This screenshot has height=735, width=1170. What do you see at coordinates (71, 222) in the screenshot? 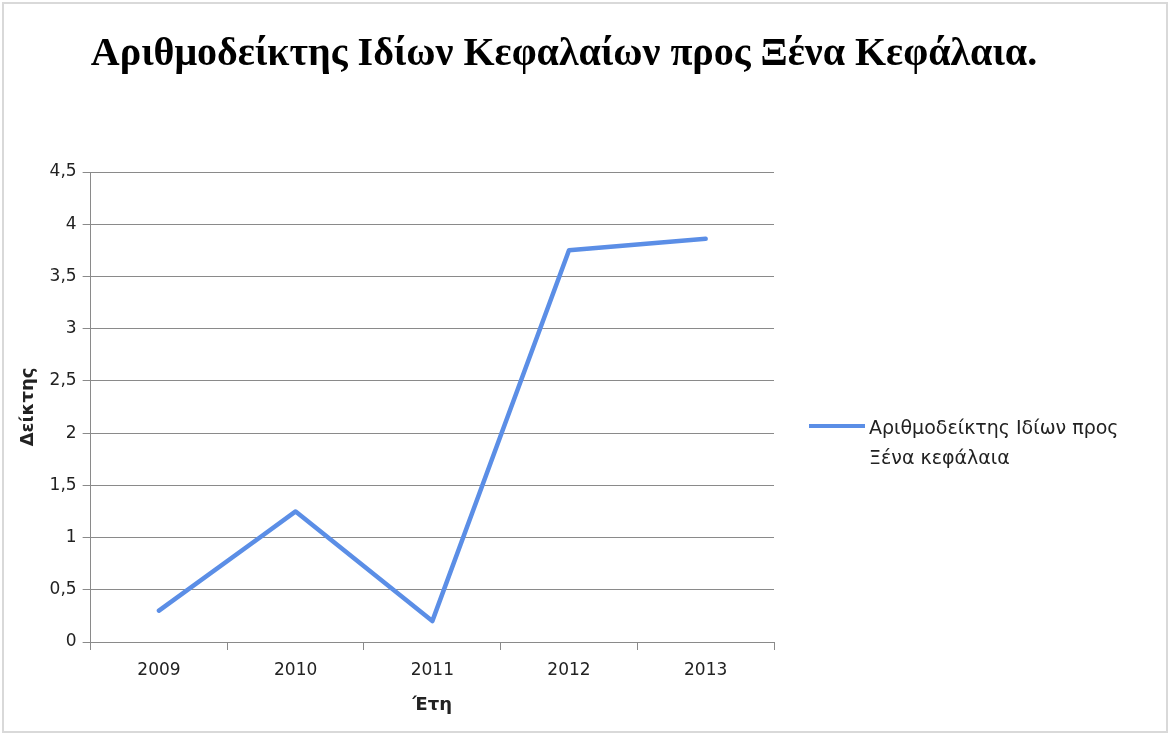
I see `y-tick-label: 4` at bounding box center [71, 222].